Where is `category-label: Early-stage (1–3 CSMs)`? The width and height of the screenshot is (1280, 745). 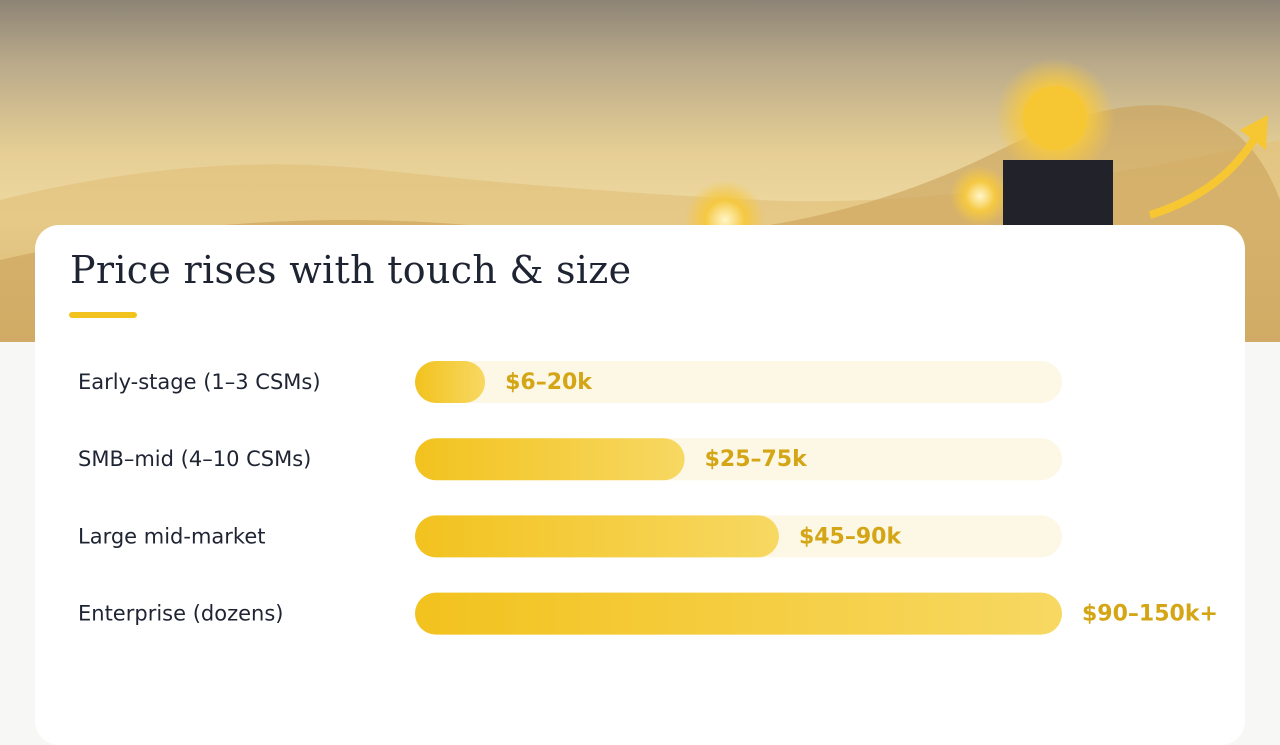 category-label: Early-stage (1–3 CSMs) is located at coordinates (199, 382).